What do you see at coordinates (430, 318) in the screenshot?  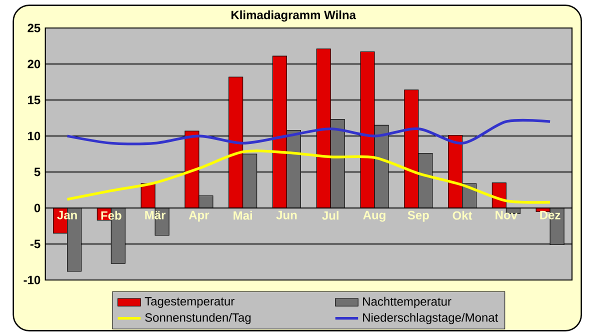 I see `legend-label: Niederschlagstage/Monat` at bounding box center [430, 318].